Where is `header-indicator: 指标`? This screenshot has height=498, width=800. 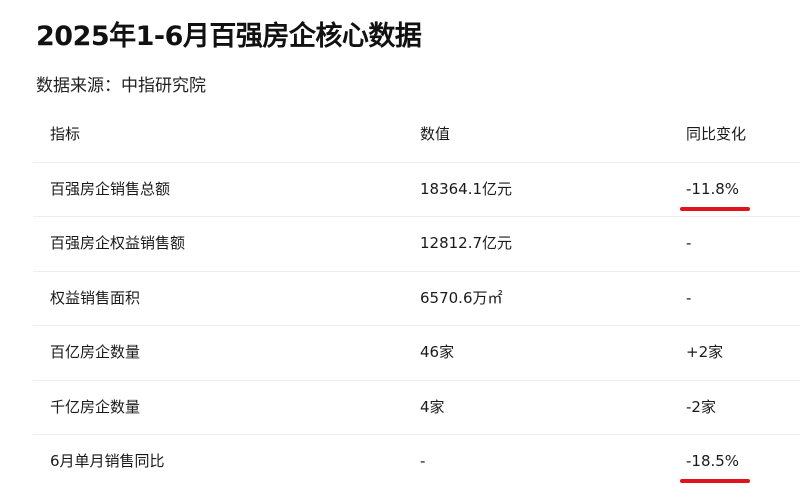 header-indicator: 指标 is located at coordinates (65, 134).